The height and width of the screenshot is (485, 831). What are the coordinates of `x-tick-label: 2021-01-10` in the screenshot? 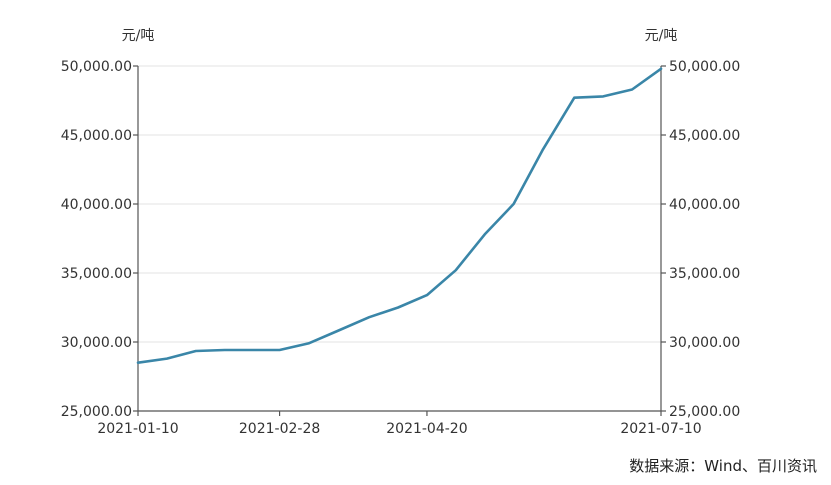 It's located at (137, 429).